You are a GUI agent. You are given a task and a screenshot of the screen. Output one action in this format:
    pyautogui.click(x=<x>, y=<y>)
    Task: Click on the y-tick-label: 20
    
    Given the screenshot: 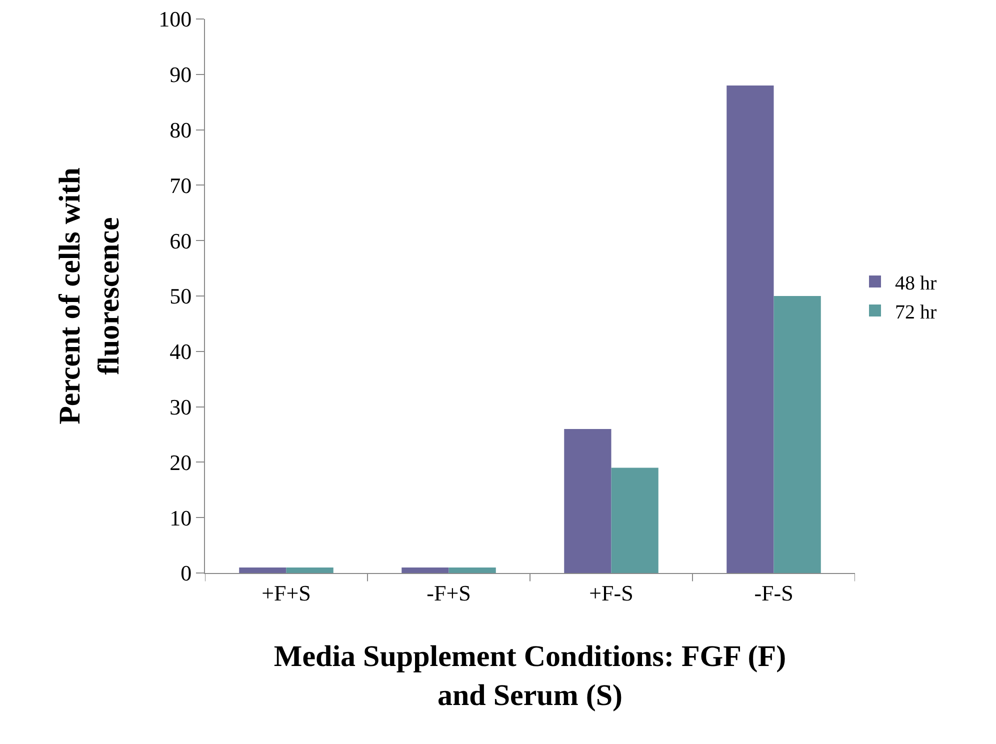 What is the action you would take?
    pyautogui.click(x=181, y=462)
    